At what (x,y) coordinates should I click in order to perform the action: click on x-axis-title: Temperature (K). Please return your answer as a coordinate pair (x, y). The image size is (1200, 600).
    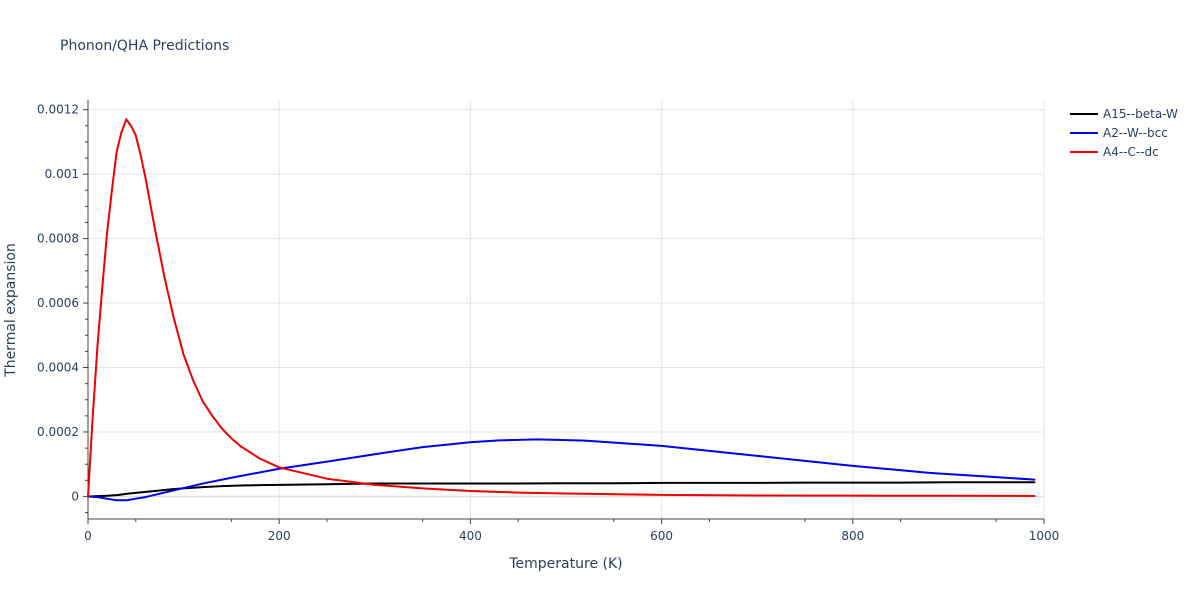
    Looking at the image, I should click on (565, 564).